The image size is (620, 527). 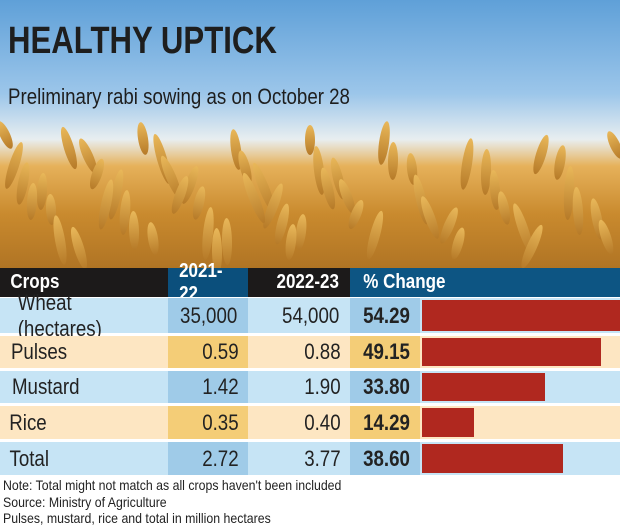 I want to click on value-2022-23: 0.40, so click(x=322, y=422).